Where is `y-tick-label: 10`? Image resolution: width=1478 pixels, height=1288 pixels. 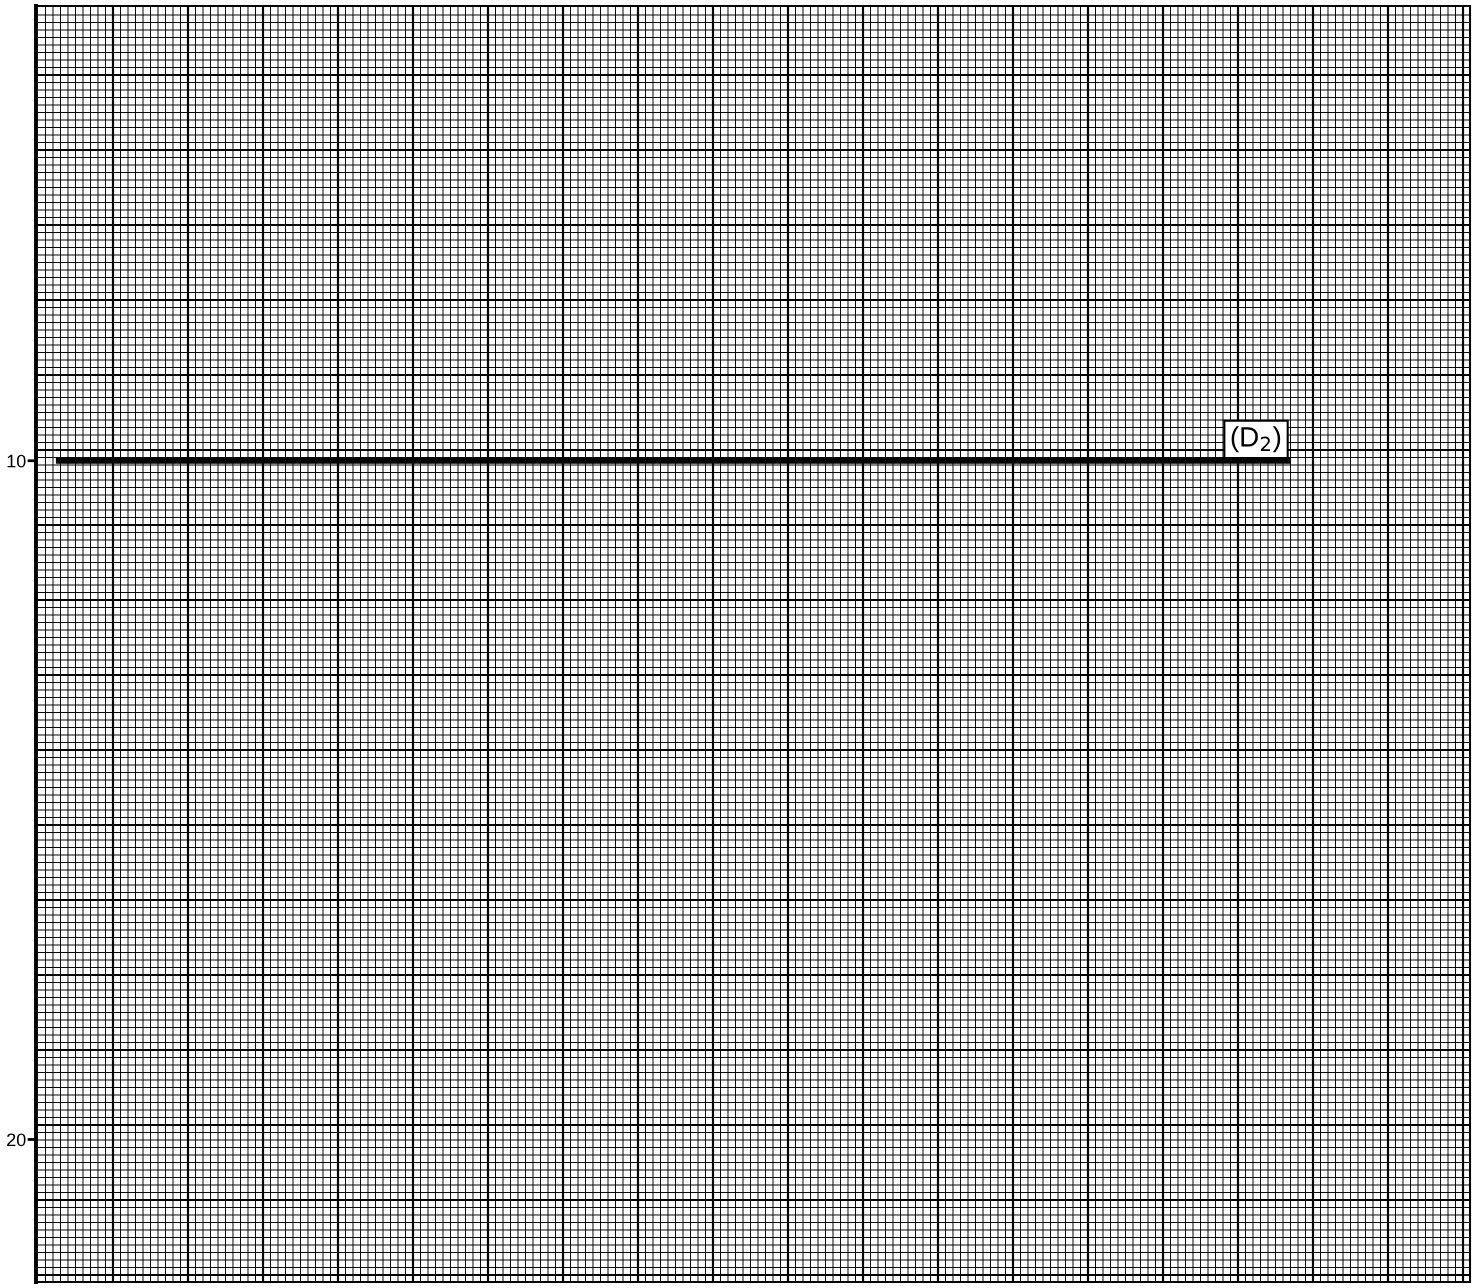 y-tick-label: 10 is located at coordinates (16, 461).